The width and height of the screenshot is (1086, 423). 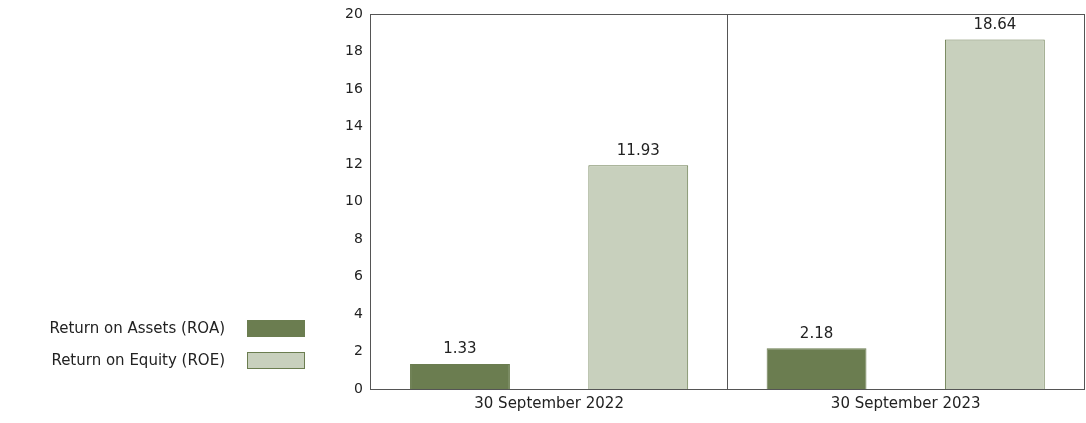 What do you see at coordinates (358, 275) in the screenshot?
I see `y-tick-label: 6` at bounding box center [358, 275].